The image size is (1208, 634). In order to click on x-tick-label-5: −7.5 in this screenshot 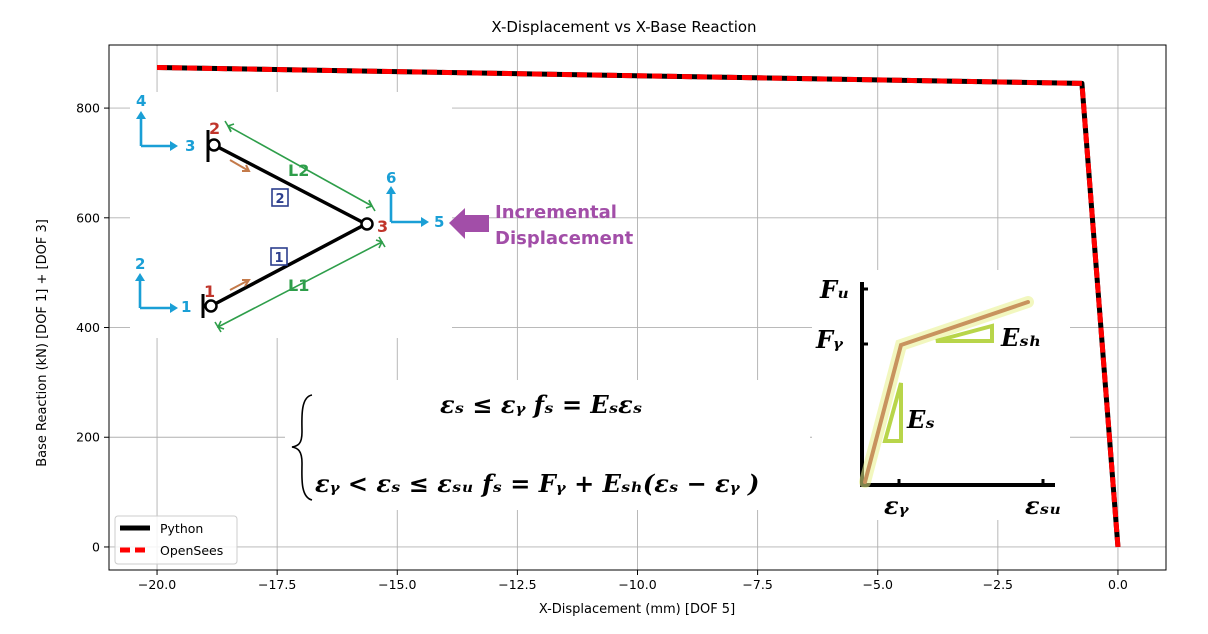, I will do `click(757, 584)`.